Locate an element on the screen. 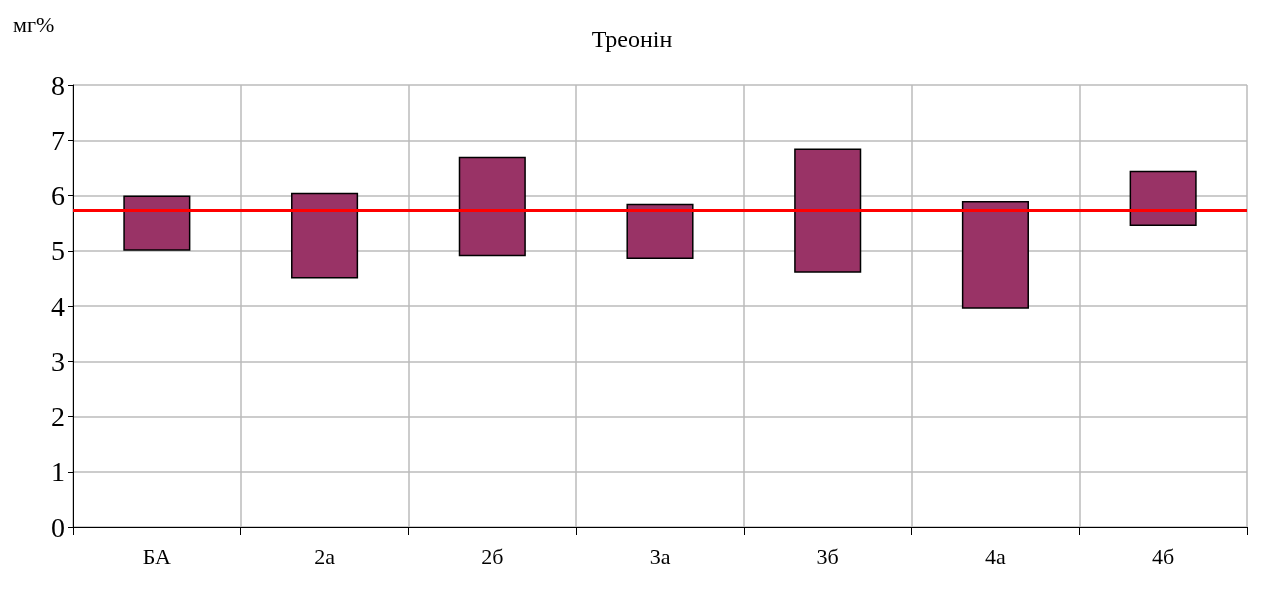 This screenshot has height=597, width=1264. x-tick-label: 4а is located at coordinates (996, 556).